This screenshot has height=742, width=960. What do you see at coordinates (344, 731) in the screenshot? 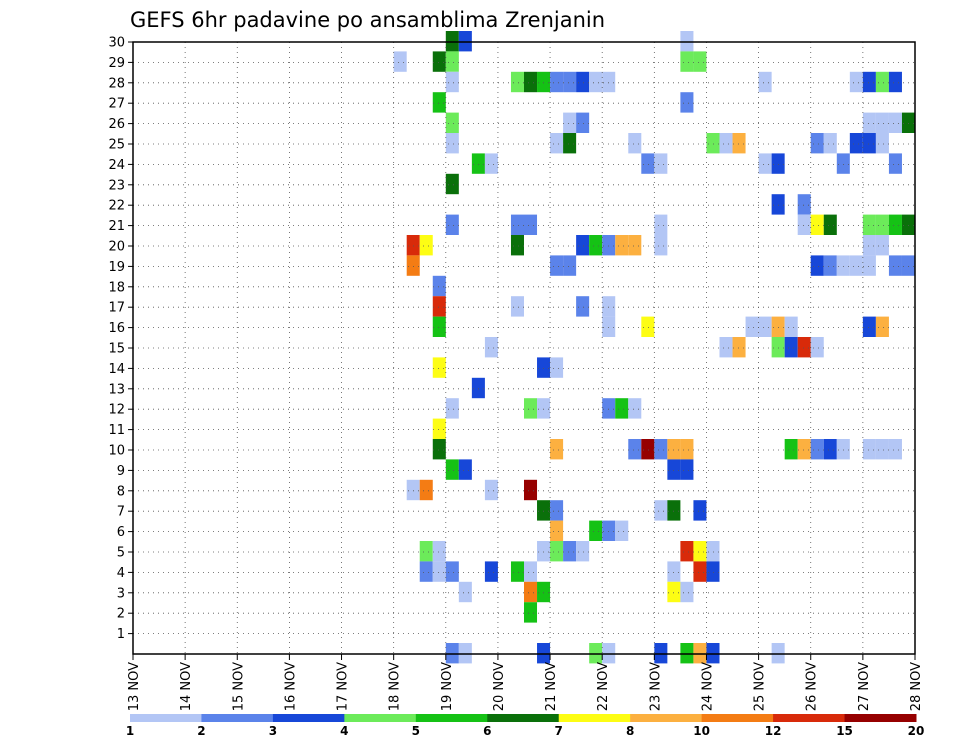
I see `colorbar-label: 4` at bounding box center [344, 731].